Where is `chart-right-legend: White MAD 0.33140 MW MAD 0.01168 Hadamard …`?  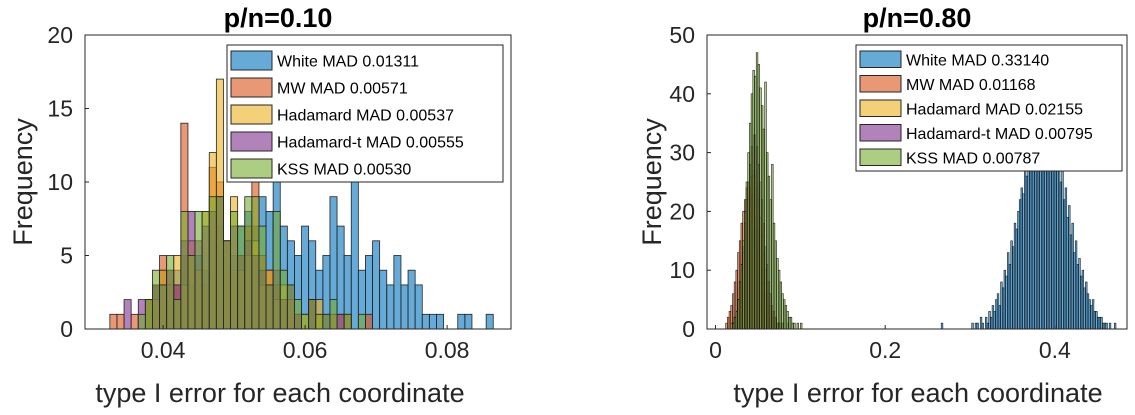 chart-right-legend: White MAD 0.33140 MW MAD 0.01168 Hadamard … is located at coordinates (989, 108).